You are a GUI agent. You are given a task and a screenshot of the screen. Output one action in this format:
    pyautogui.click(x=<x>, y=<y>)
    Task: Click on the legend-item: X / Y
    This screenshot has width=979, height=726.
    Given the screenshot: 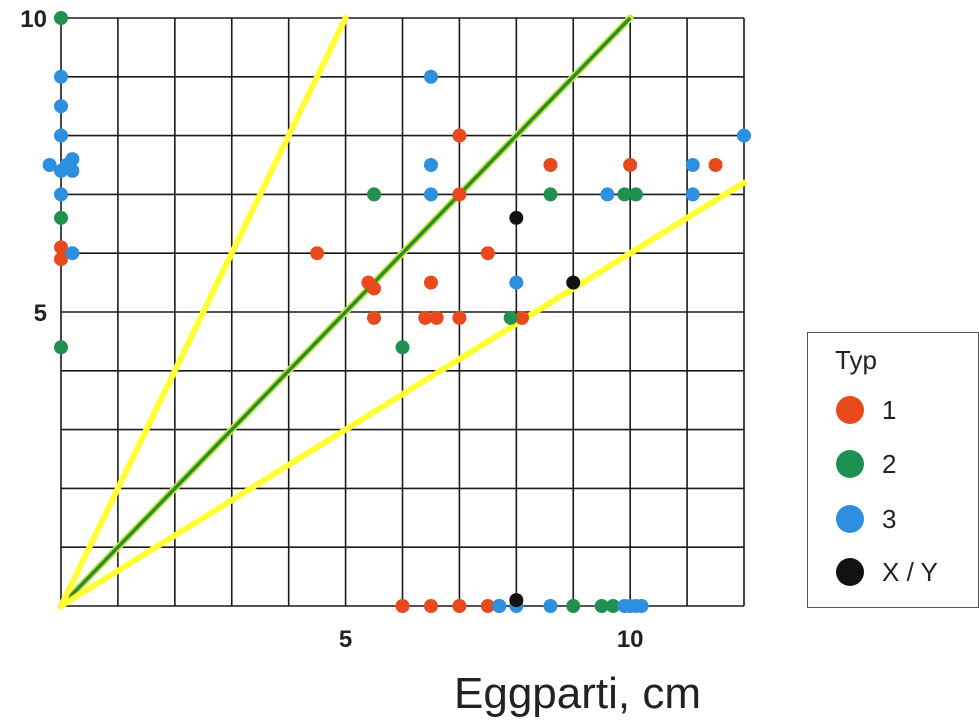 What is the action you would take?
    pyautogui.click(x=887, y=572)
    